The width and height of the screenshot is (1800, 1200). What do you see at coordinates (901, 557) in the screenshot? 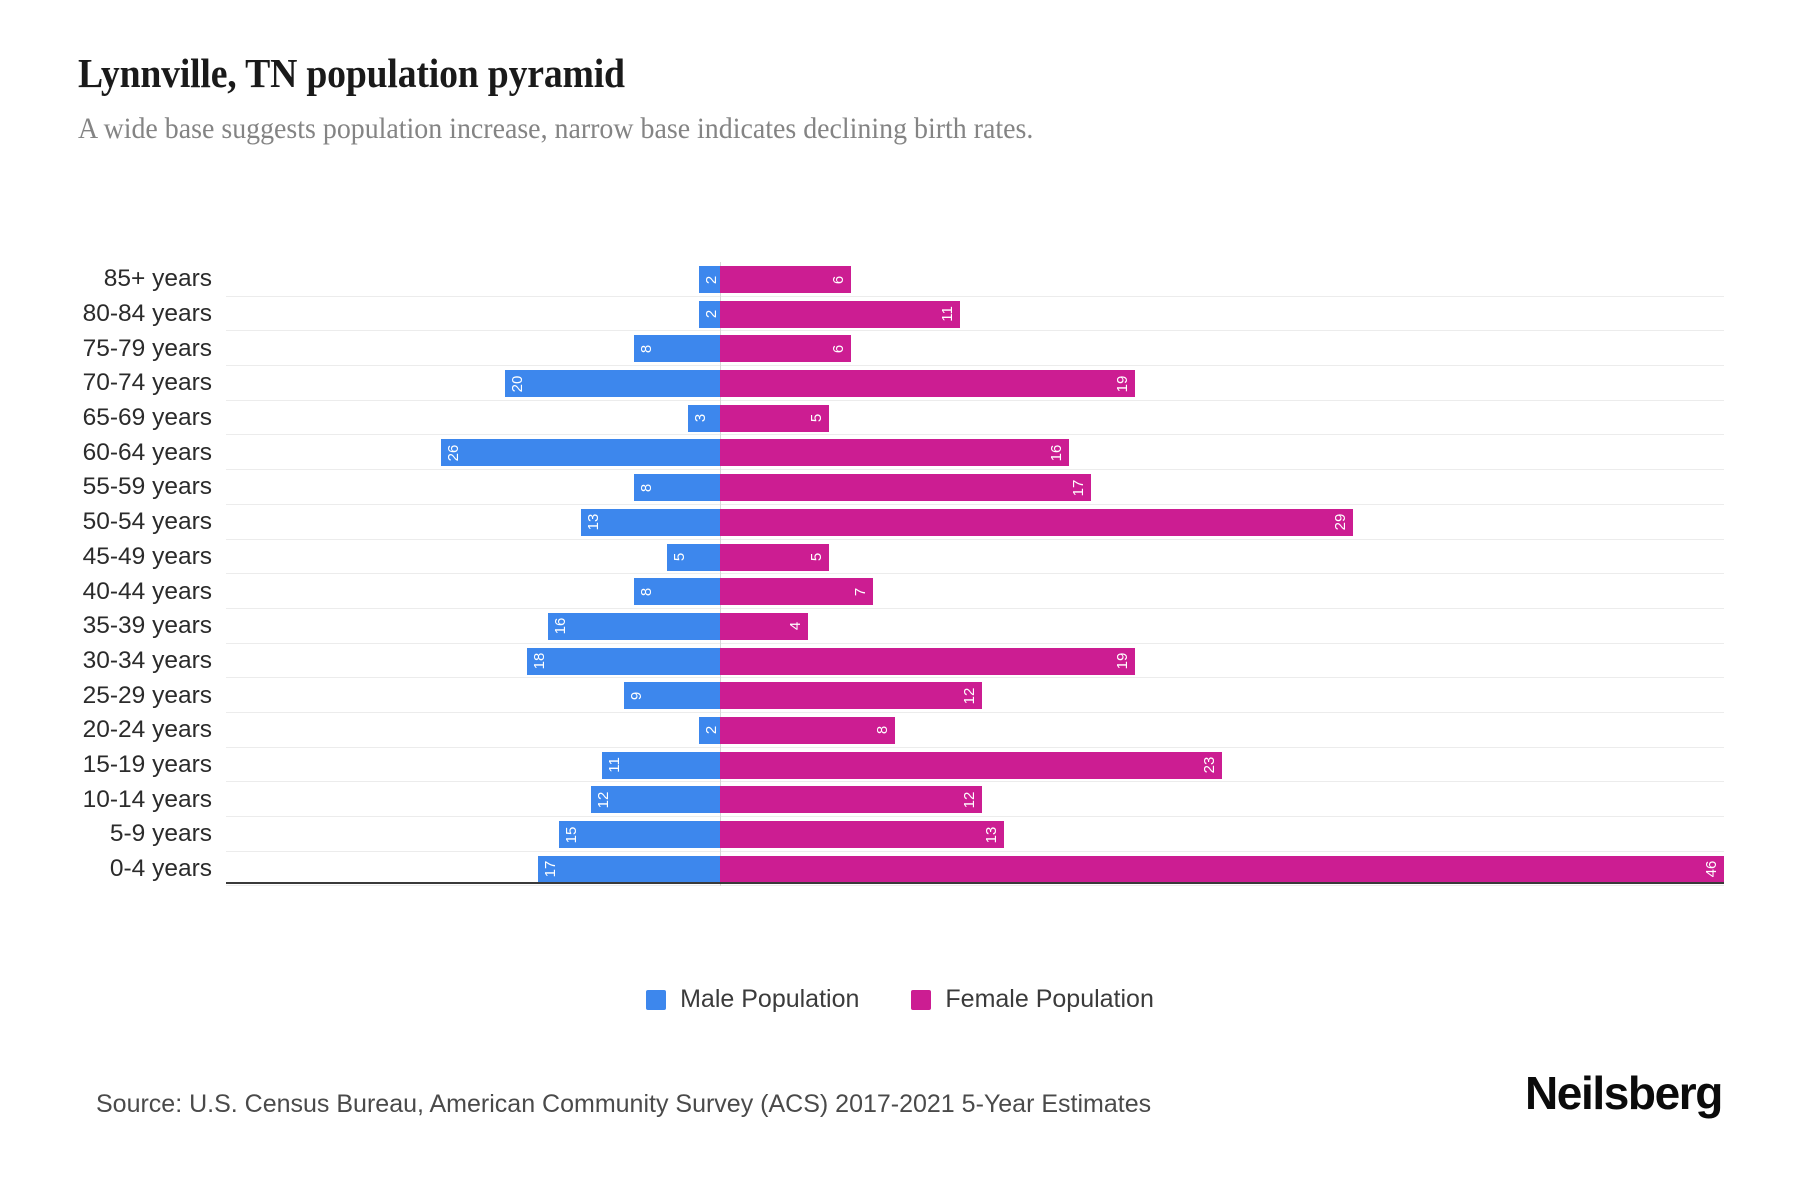
I see `chart-row: 45-49 years 5 5` at bounding box center [901, 557].